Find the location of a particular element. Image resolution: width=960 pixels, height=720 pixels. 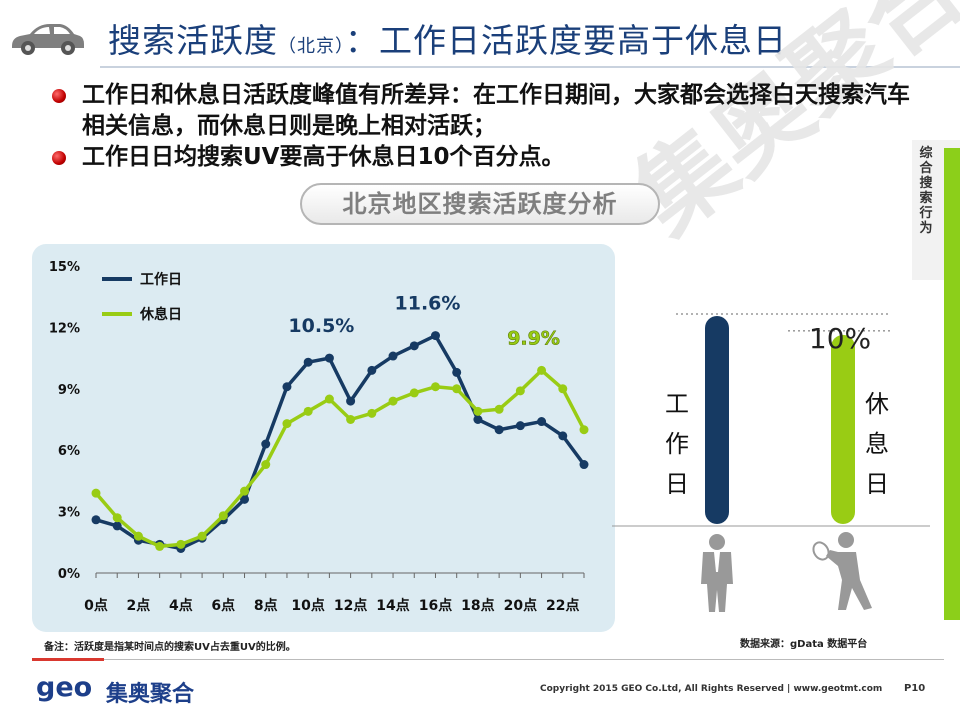

rest-value-label: 10% is located at coordinates (840, 338).